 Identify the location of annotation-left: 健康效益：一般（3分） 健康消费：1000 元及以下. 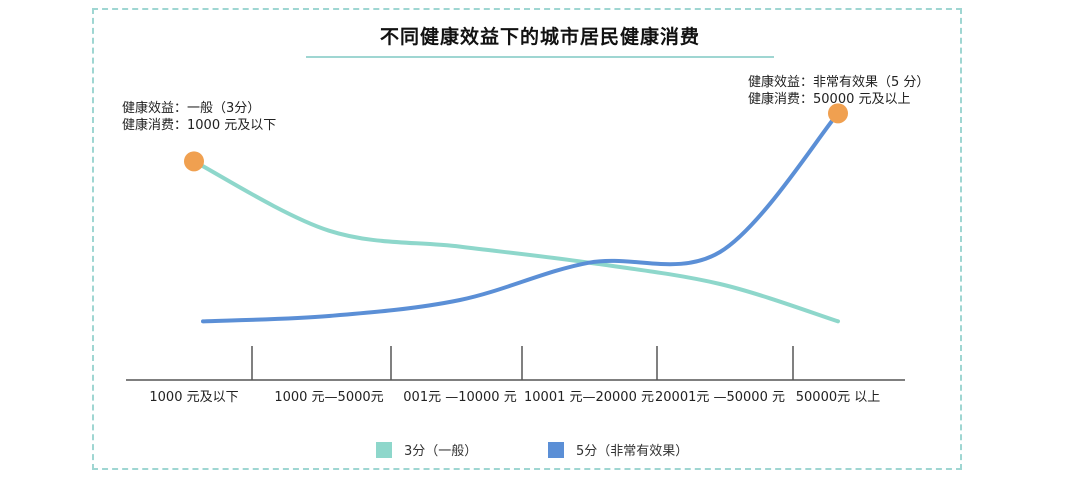
(199, 117).